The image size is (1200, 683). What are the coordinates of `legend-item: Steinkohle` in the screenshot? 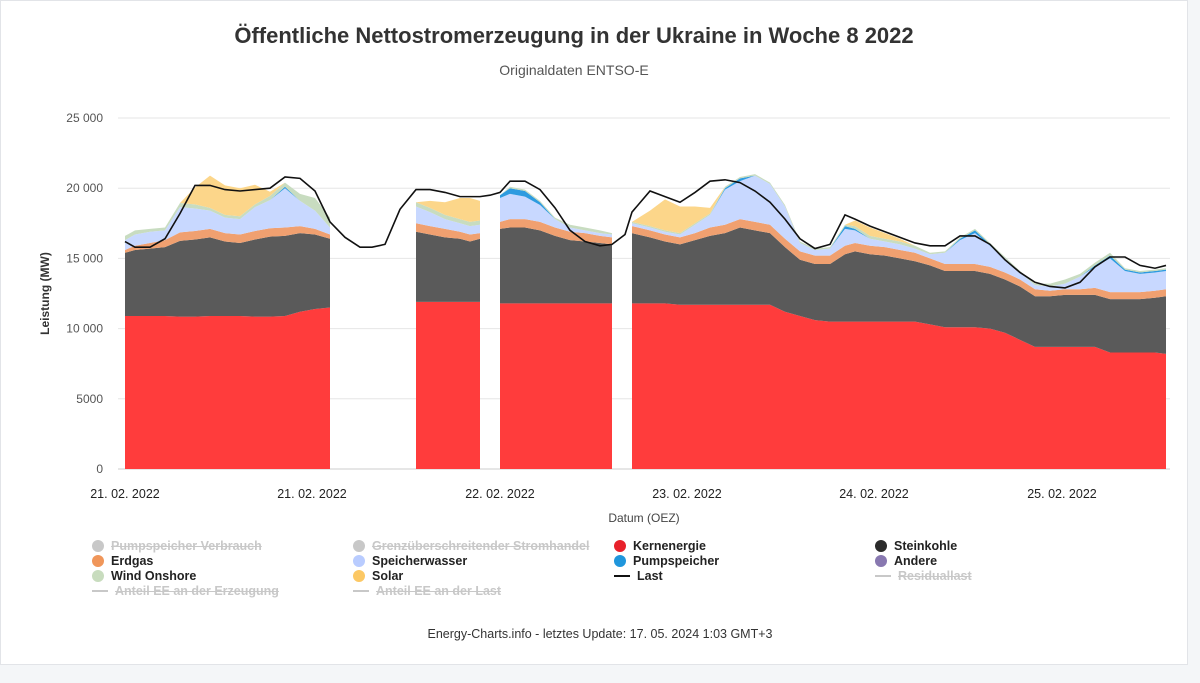 It's located at (916, 546).